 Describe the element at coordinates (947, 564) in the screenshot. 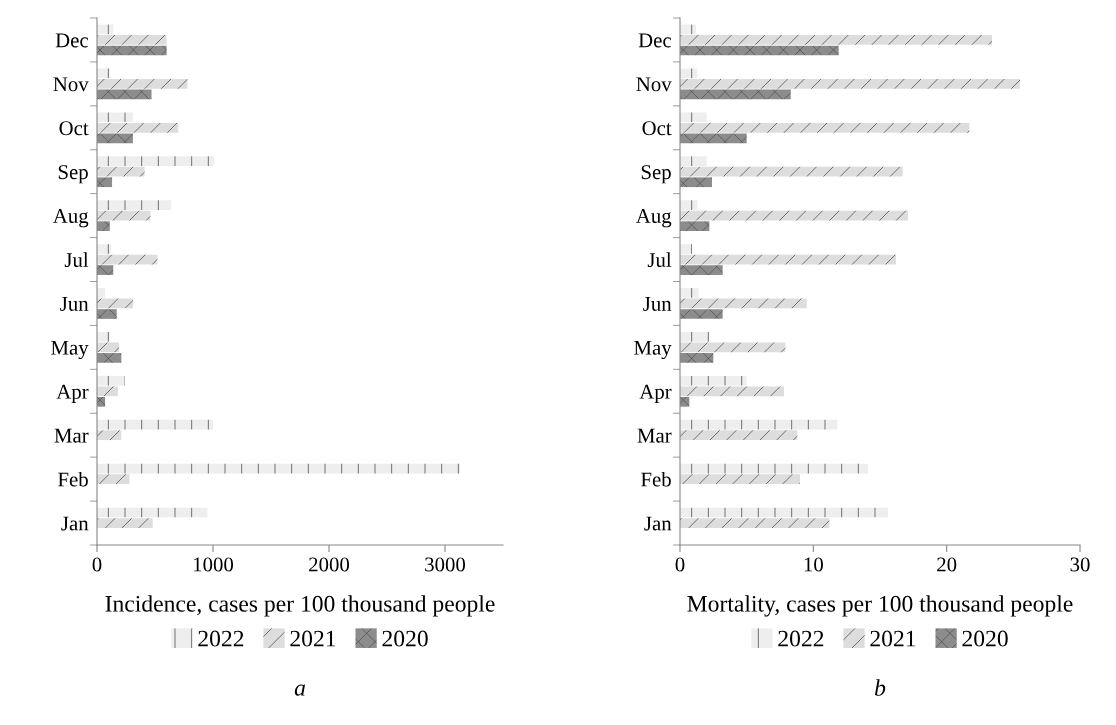

I see `x-tick-label: 20` at that location.